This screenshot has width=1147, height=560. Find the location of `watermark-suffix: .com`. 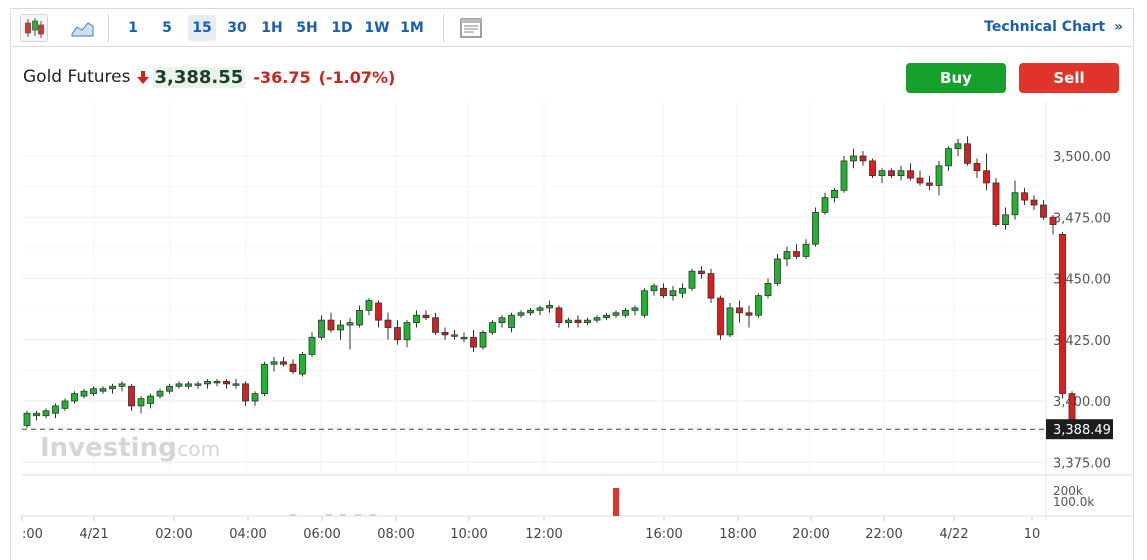

watermark-suffix: .com is located at coordinates (195, 449).